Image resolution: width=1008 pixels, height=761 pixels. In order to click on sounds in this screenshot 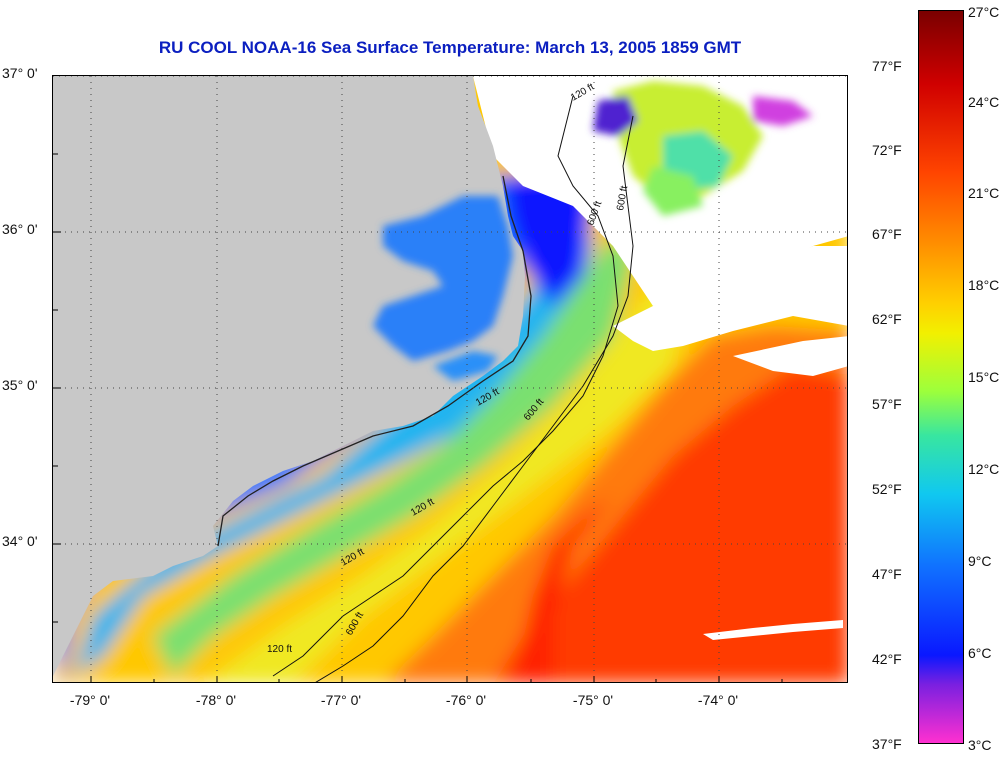, I will do `click(443, 288)`.